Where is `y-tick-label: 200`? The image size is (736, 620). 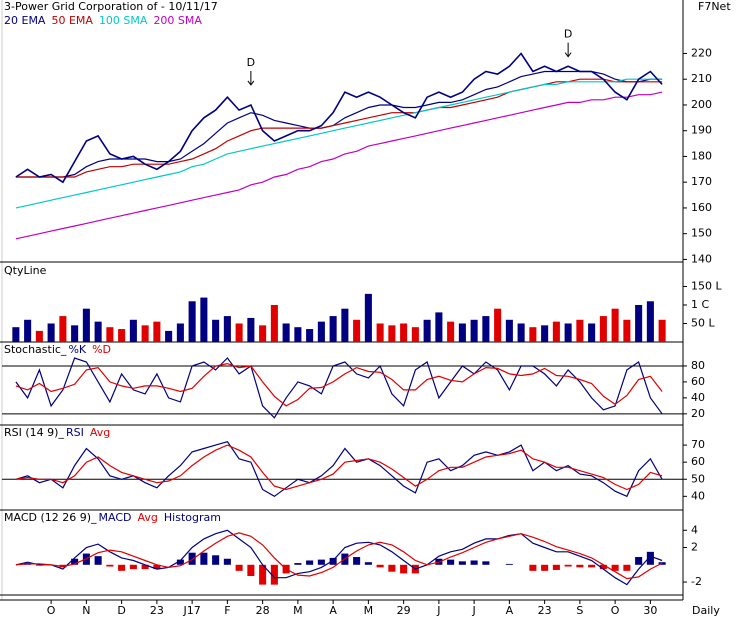
y-tick-label: 200 is located at coordinates (701, 104).